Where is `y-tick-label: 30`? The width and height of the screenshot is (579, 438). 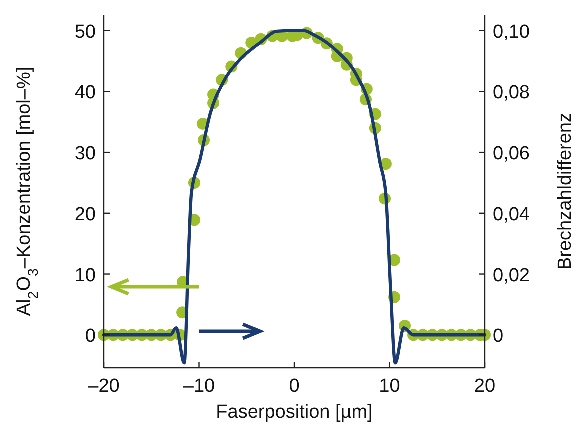 y-tick-label: 30 is located at coordinates (85, 154).